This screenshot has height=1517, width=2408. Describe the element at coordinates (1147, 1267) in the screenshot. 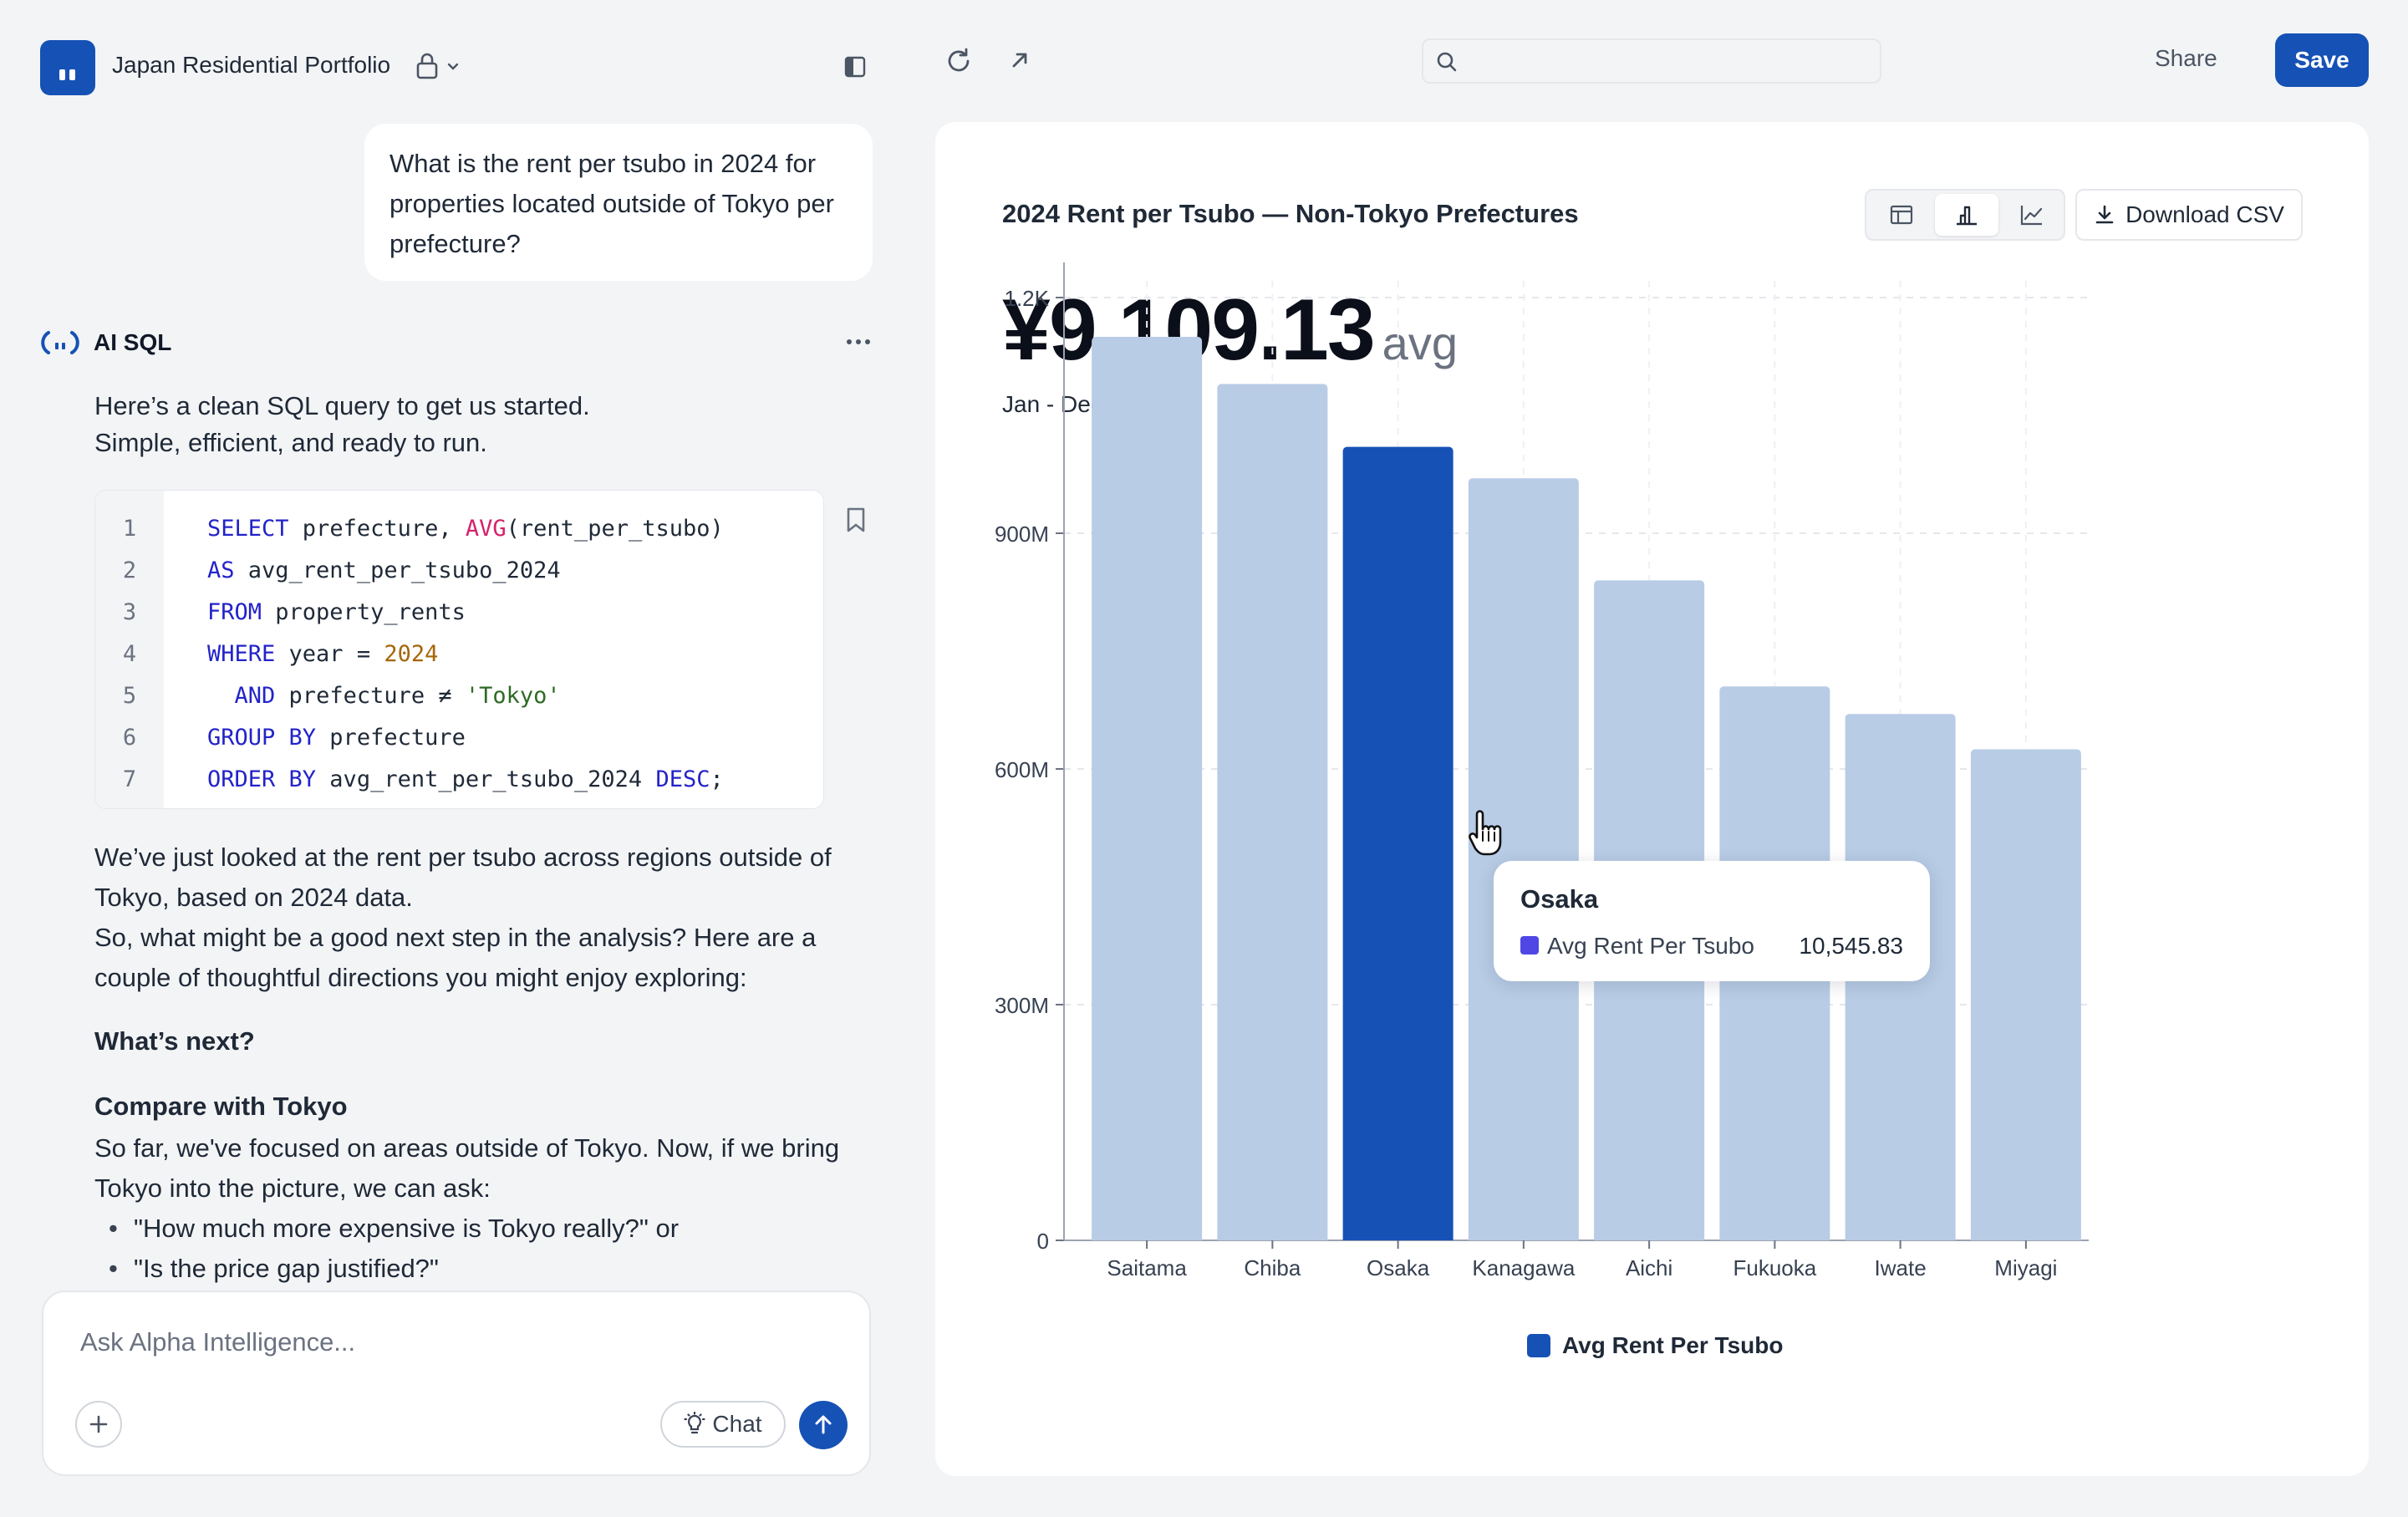

I see `x-tick-label: Saitama` at that location.